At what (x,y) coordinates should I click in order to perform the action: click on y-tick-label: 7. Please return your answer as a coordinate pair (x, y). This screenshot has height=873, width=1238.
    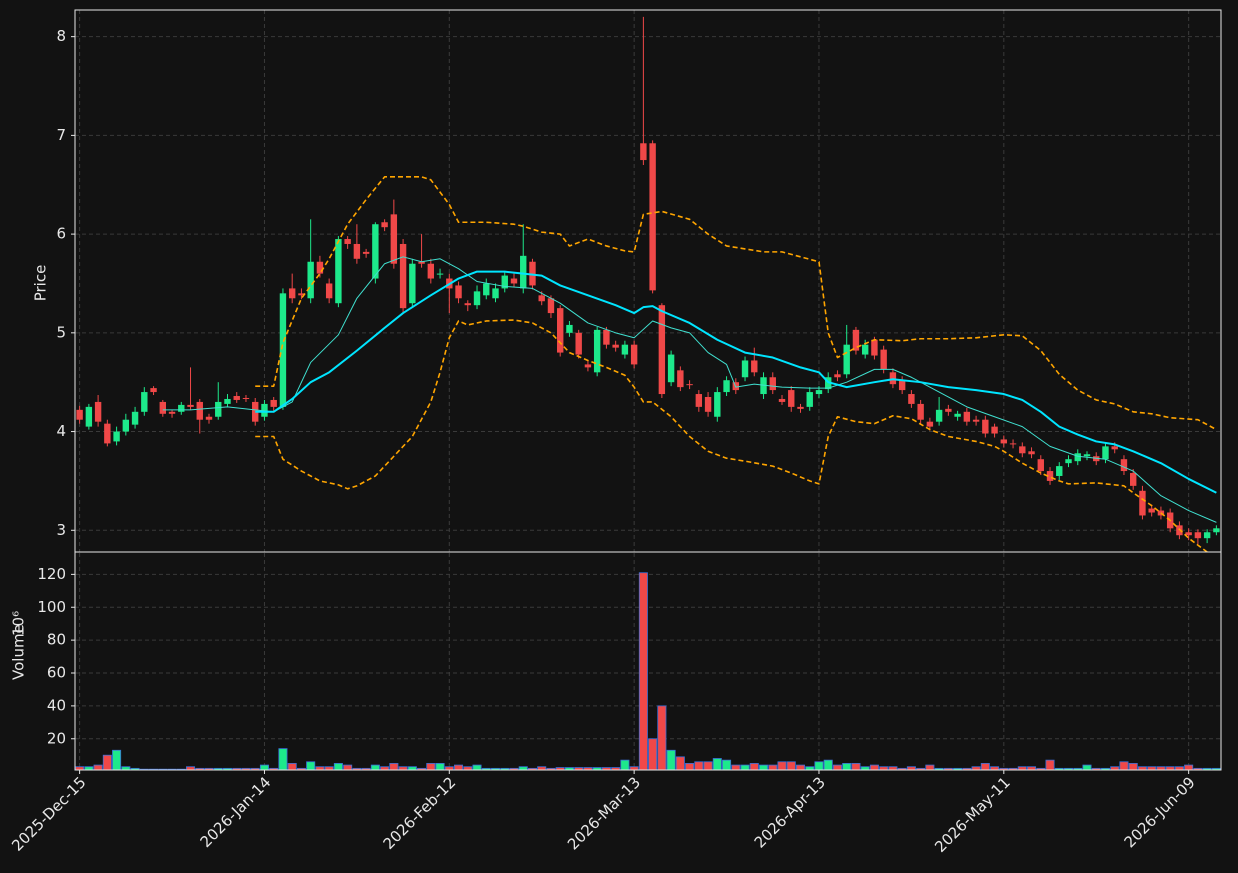
    Looking at the image, I should click on (61, 135).